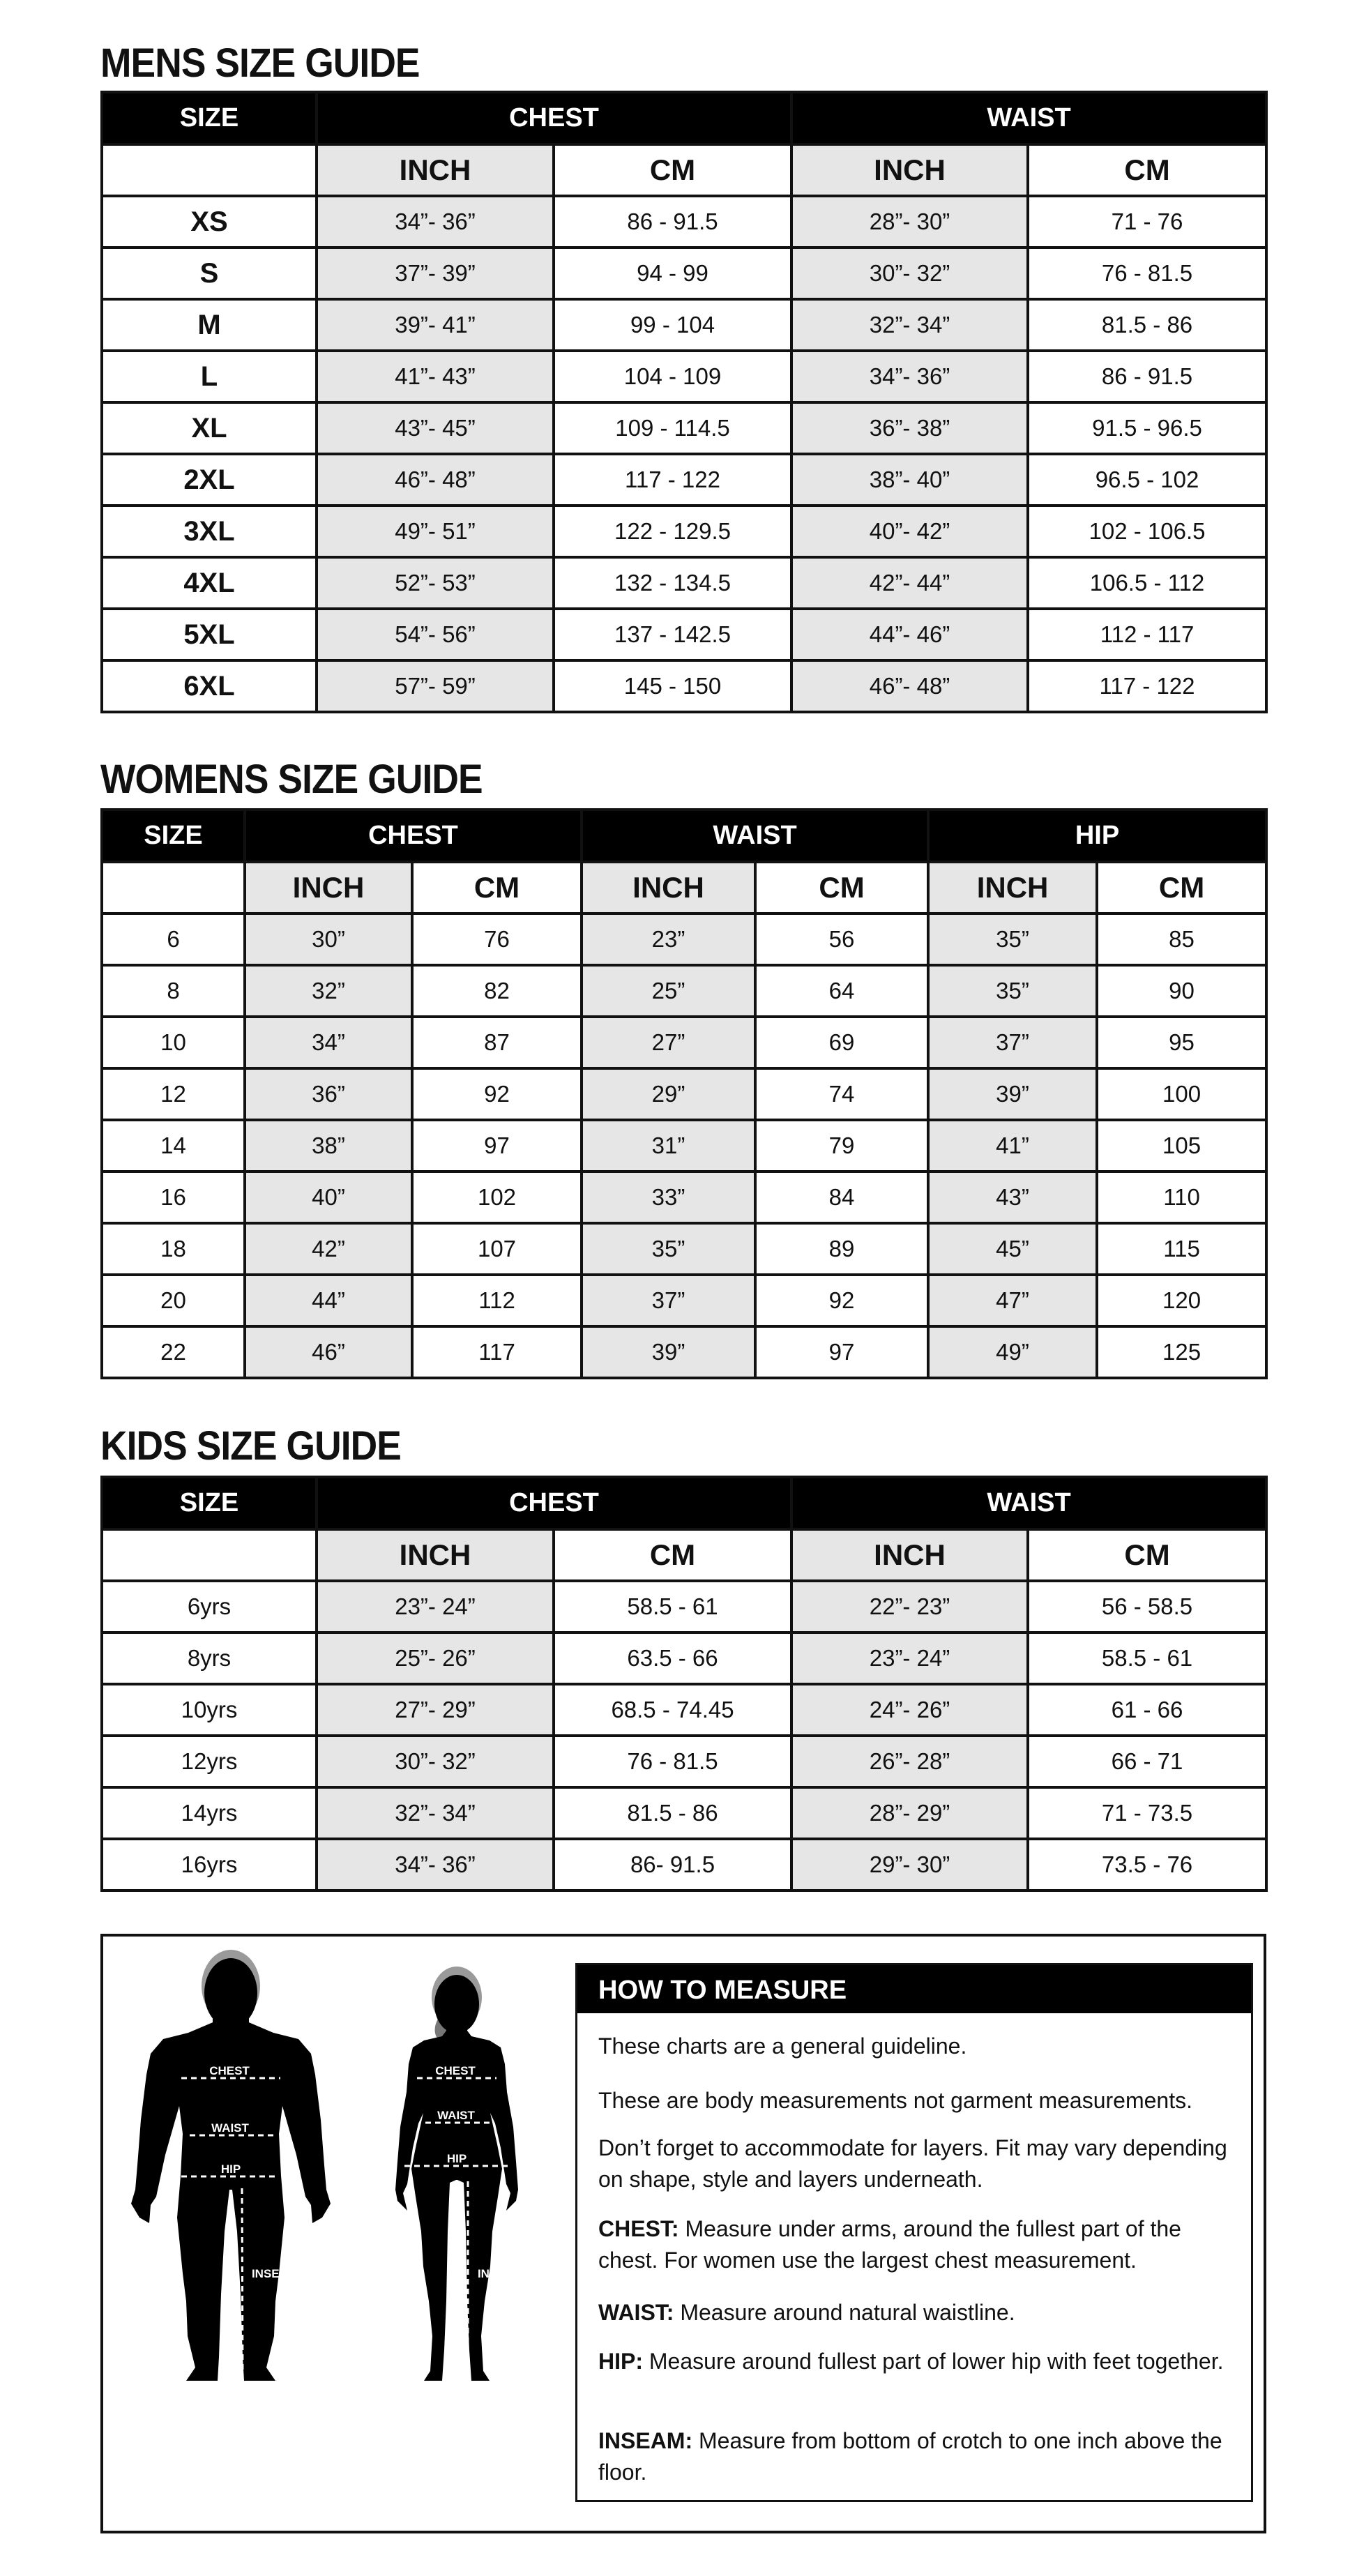 The height and width of the screenshot is (2576, 1357). I want to click on measurement-cell: 46”- 48”, so click(910, 686).